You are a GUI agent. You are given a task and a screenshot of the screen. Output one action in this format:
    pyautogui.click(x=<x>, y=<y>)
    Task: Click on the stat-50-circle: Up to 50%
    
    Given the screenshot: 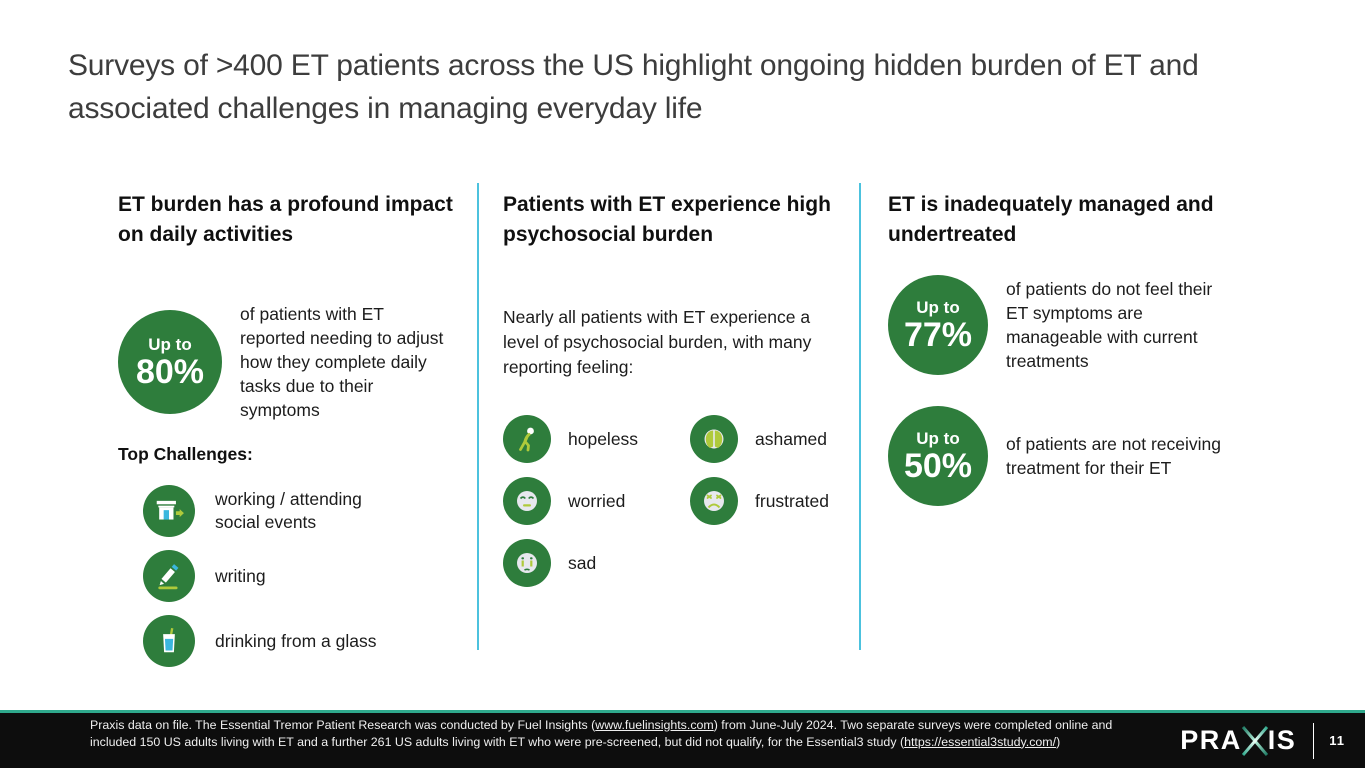 What is the action you would take?
    pyautogui.click(x=938, y=456)
    